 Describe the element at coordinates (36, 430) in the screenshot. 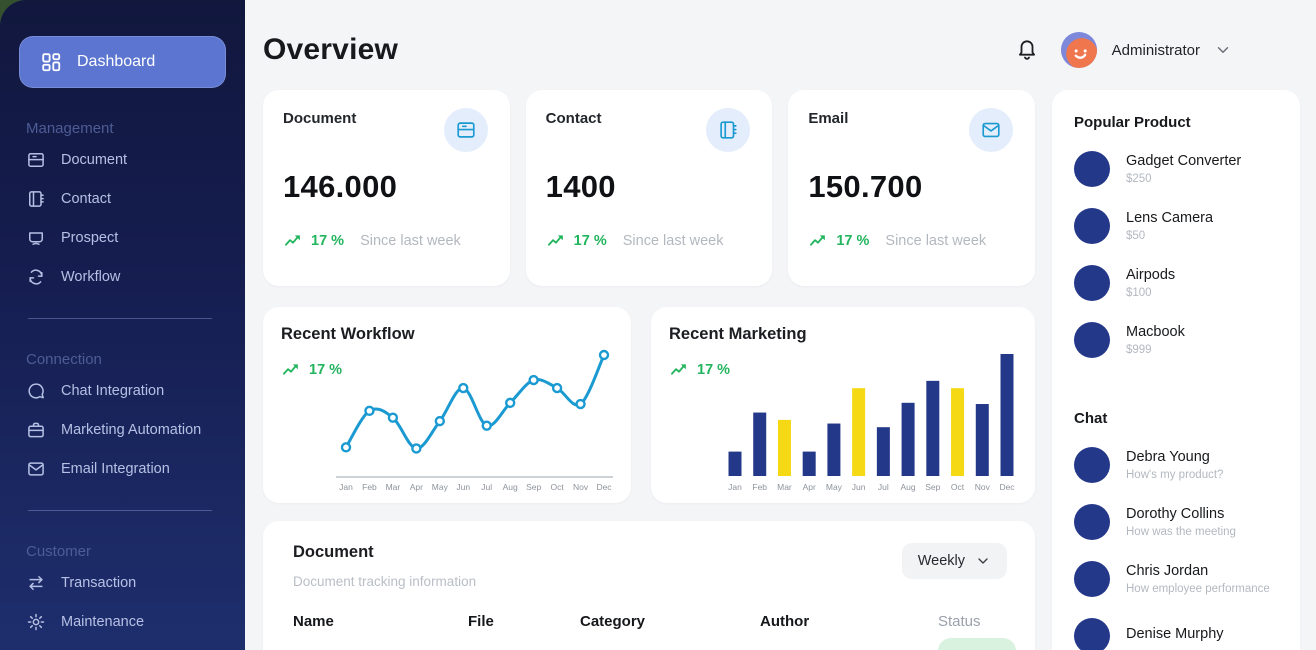

I see `briefcase-icon` at that location.